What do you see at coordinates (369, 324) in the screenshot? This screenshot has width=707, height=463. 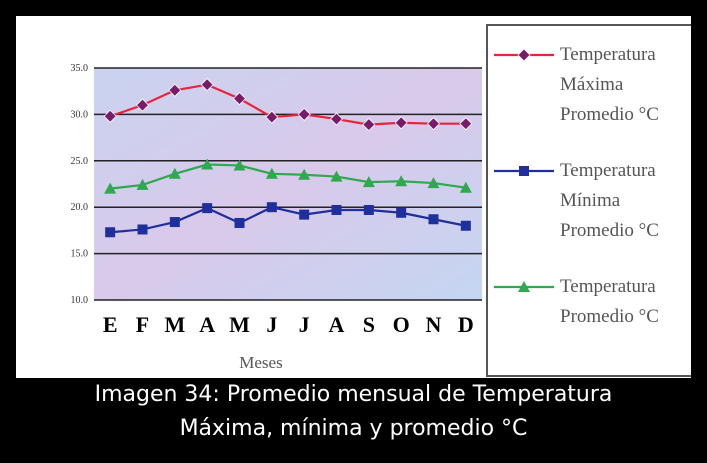 I see `x-tick-label: S` at bounding box center [369, 324].